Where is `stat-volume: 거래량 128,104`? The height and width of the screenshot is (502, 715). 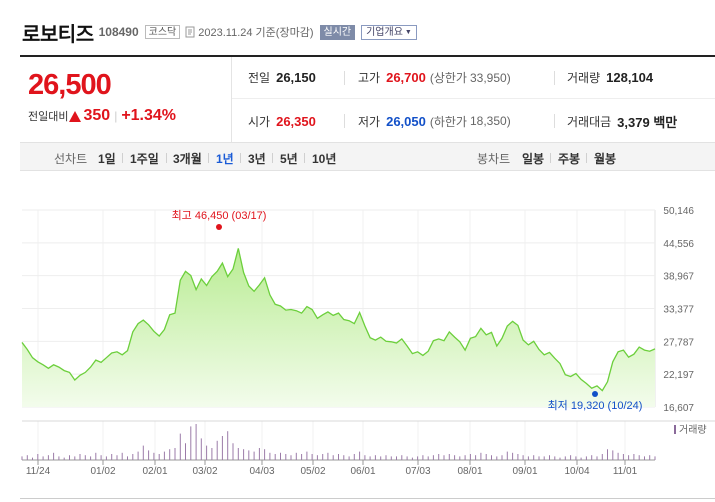 stat-volume: 거래량 128,104 is located at coordinates (610, 77).